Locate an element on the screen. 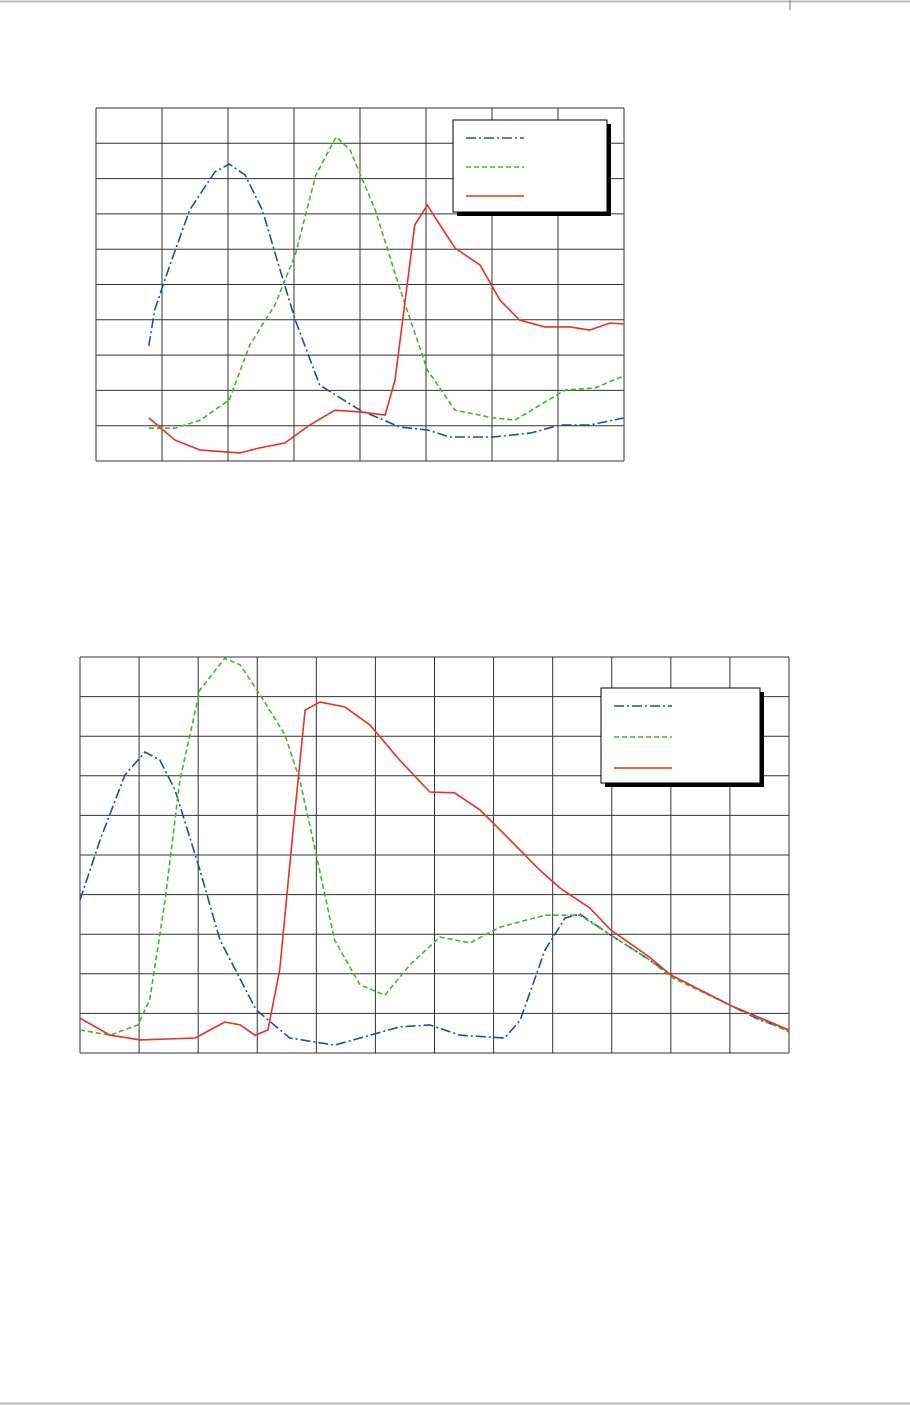 The height and width of the screenshot is (1405, 910). chart is located at coordinates (360, 284).